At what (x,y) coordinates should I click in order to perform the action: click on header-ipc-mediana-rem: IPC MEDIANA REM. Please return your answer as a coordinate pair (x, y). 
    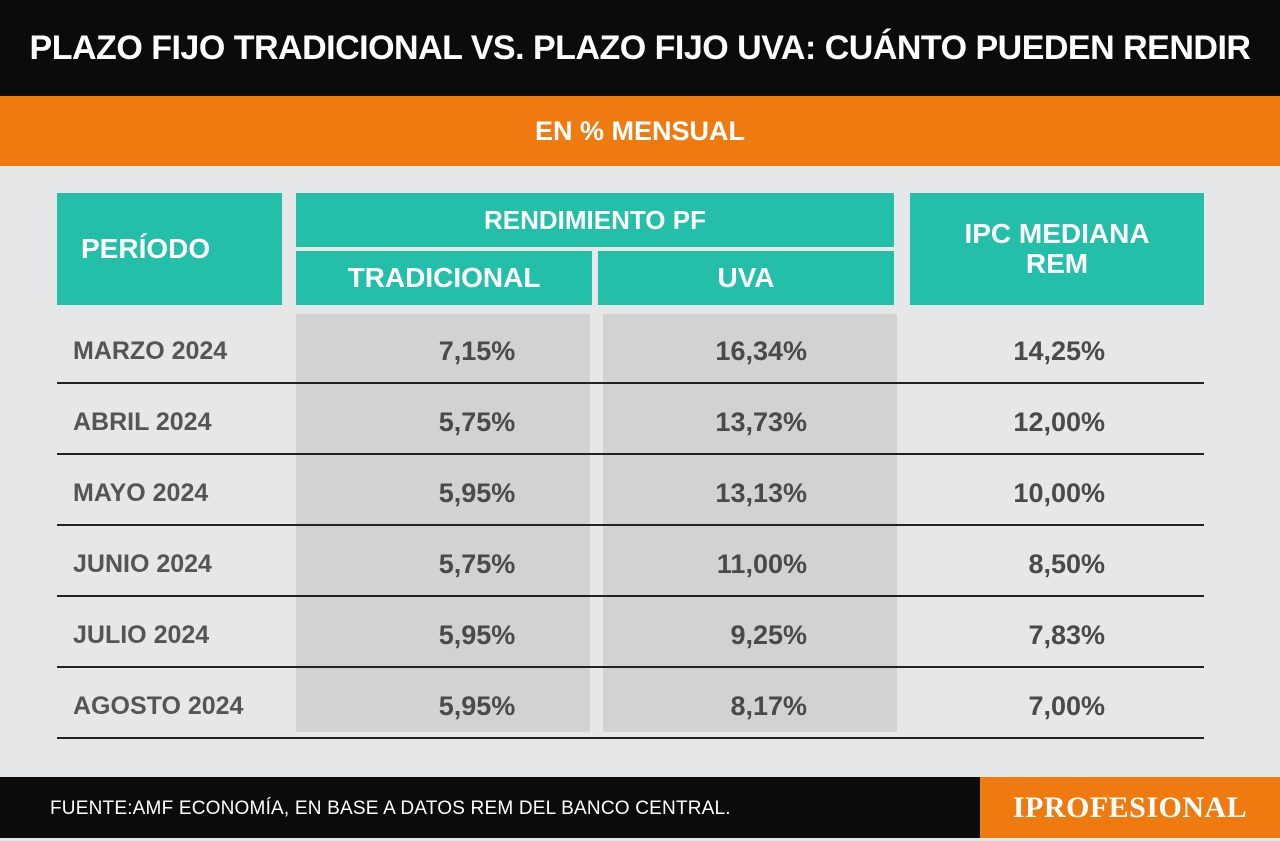
    Looking at the image, I should click on (1057, 249).